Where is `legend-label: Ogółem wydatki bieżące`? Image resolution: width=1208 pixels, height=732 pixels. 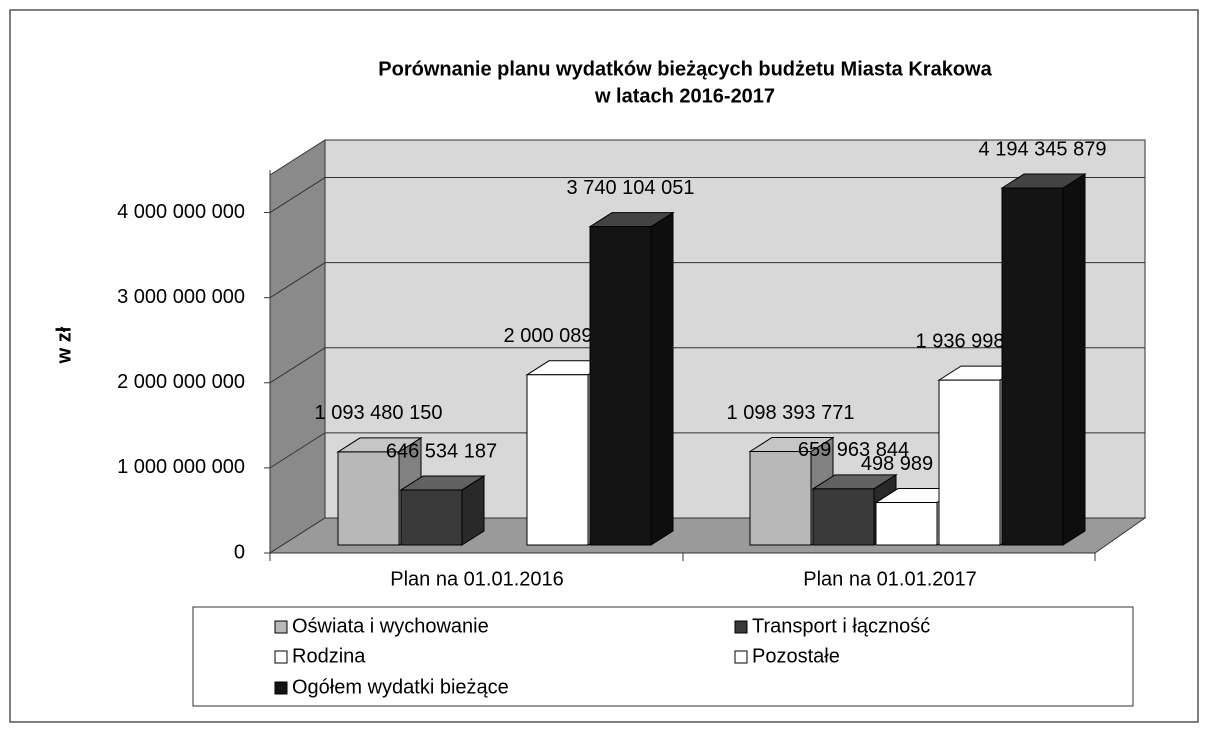
legend-label: Ogółem wydatki bieżące is located at coordinates (400, 687).